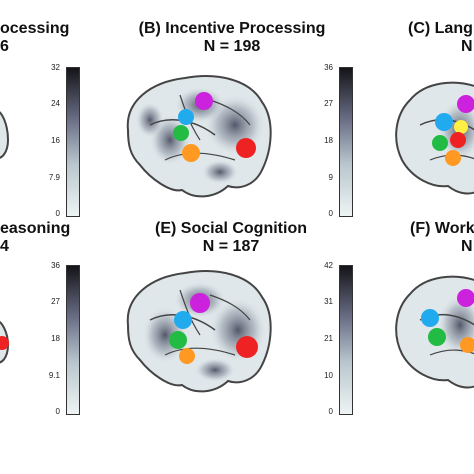  I want to click on colorbar-a-tick: 32, so click(55, 67).